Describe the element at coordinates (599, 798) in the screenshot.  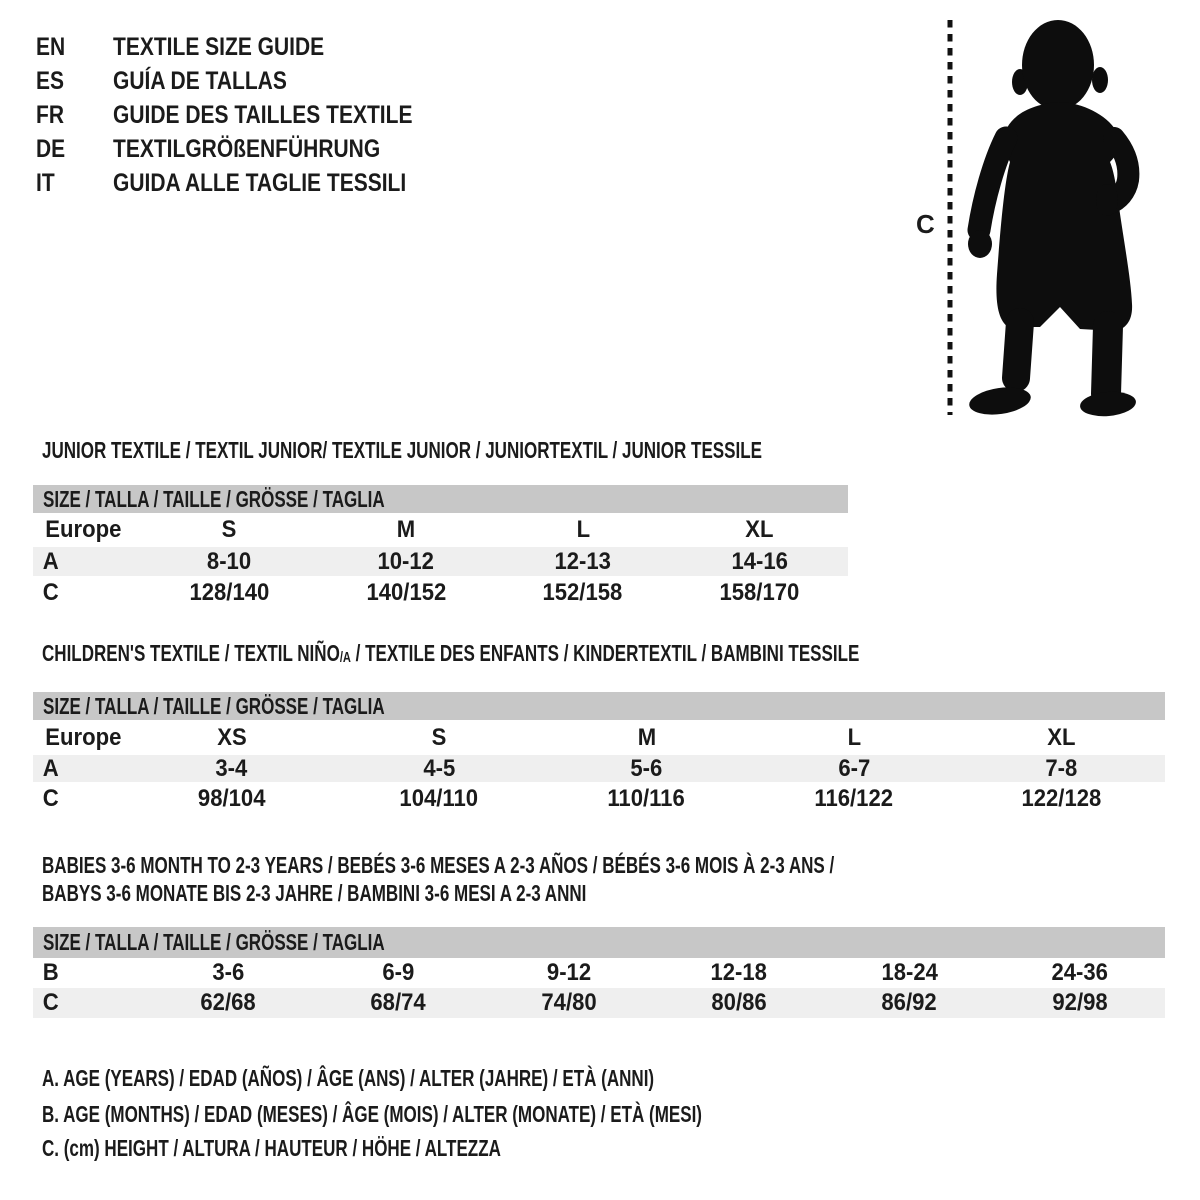
I see `table-row-height: C 98/104 104/110 110/116 116/122 122/128` at that location.